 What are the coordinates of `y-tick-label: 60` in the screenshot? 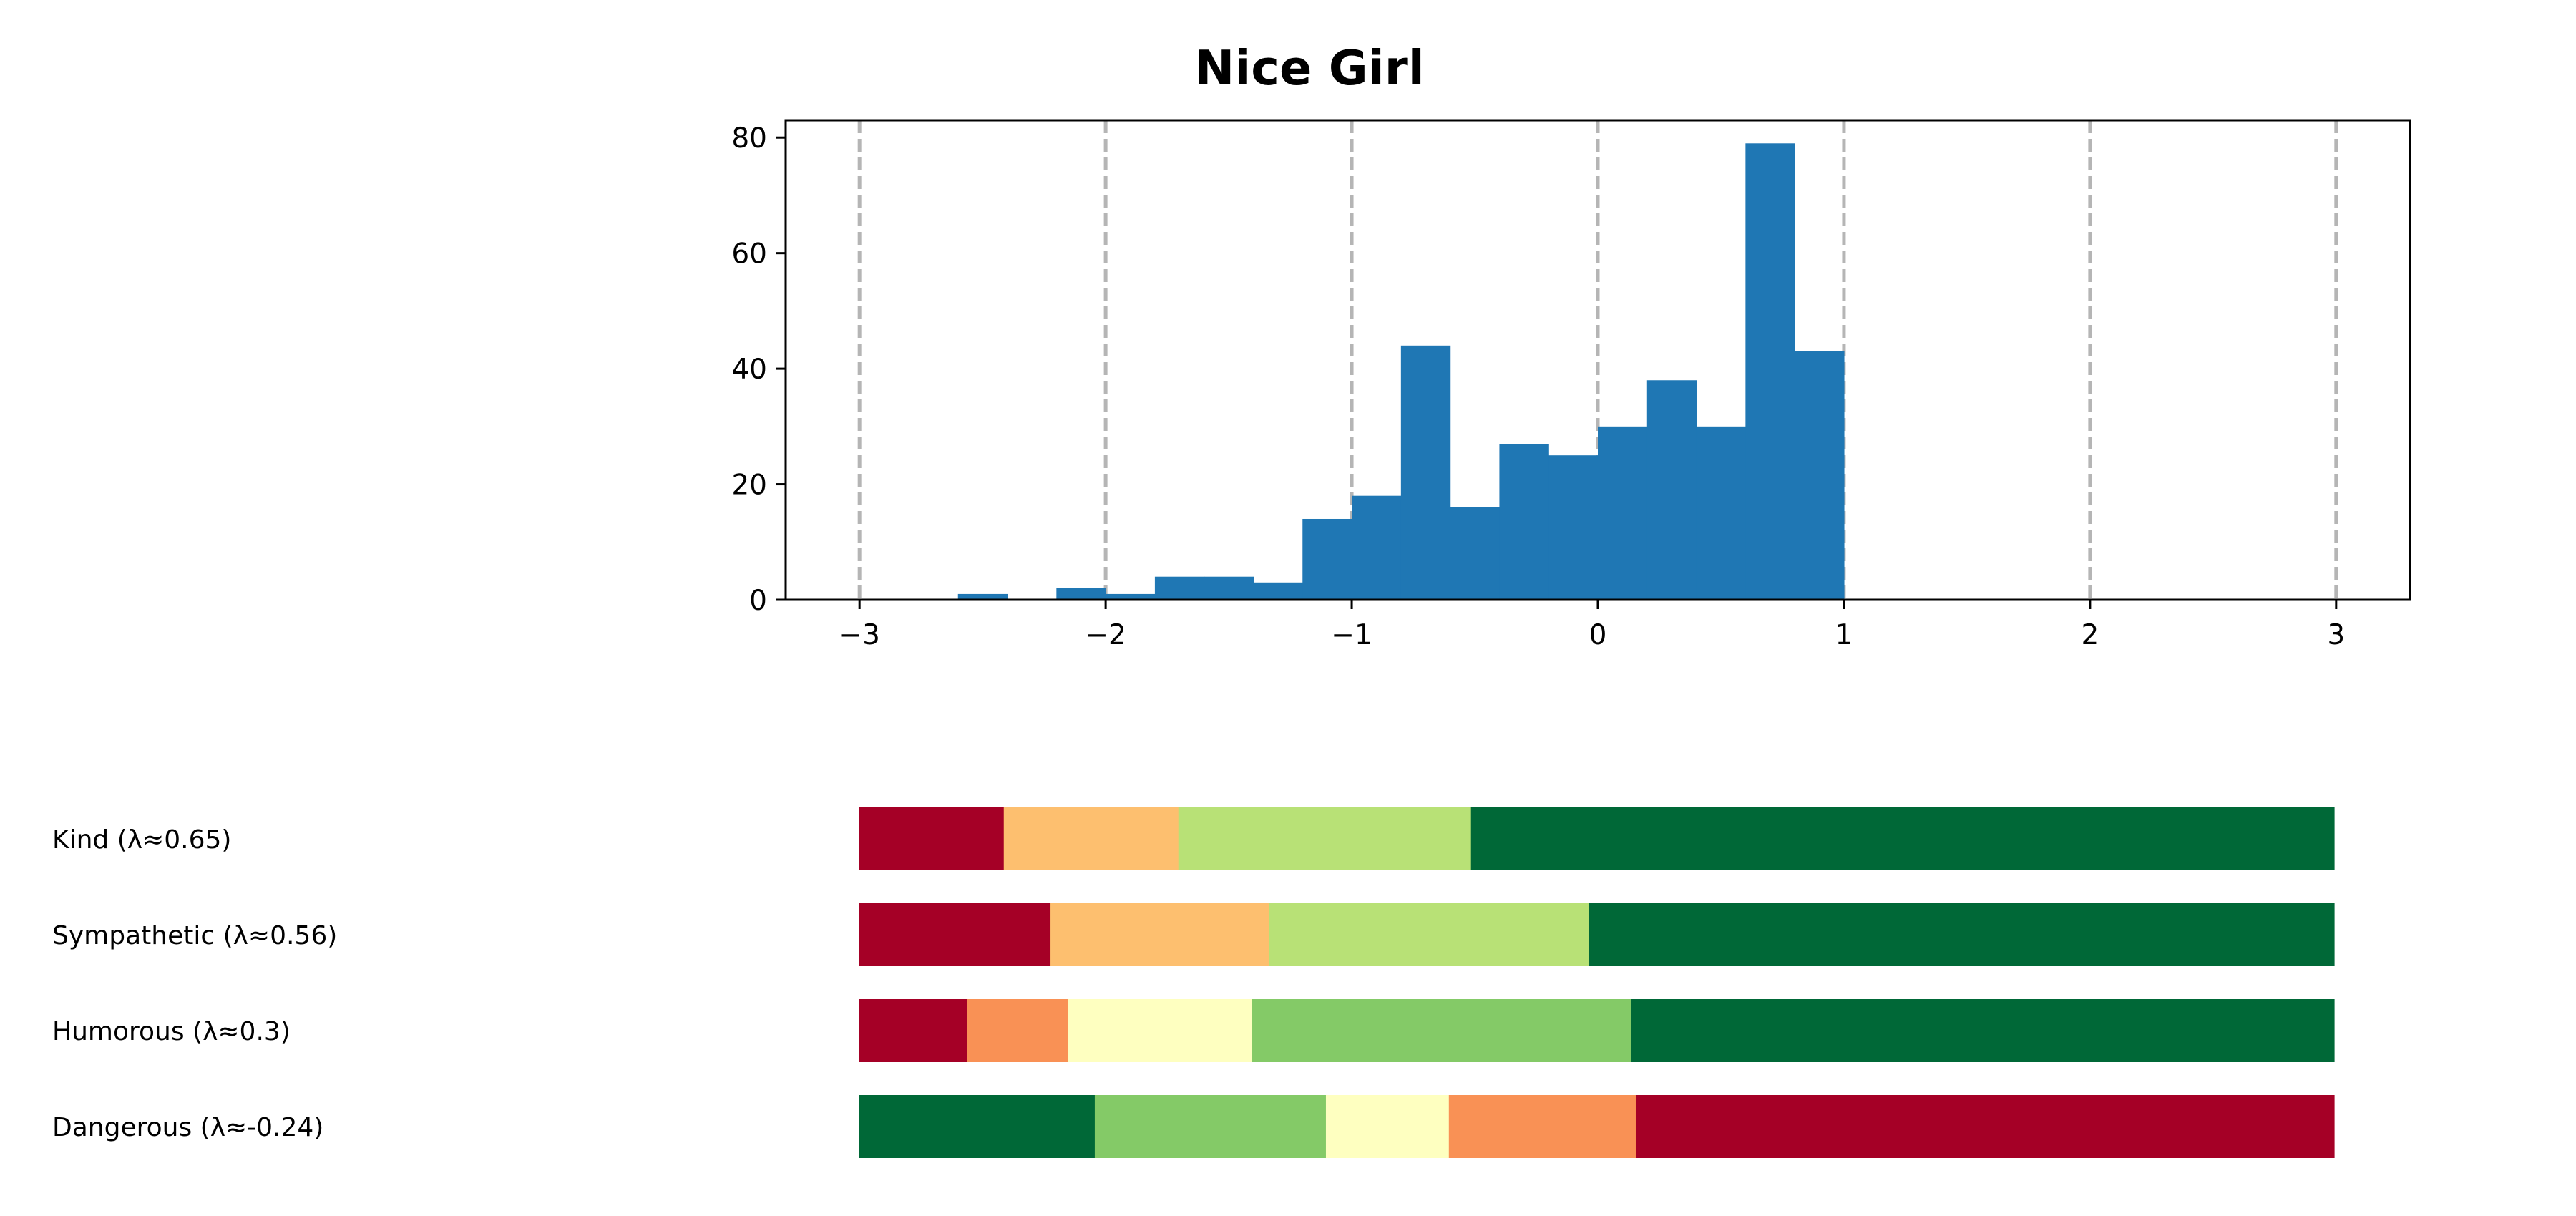 It's located at (749, 254).